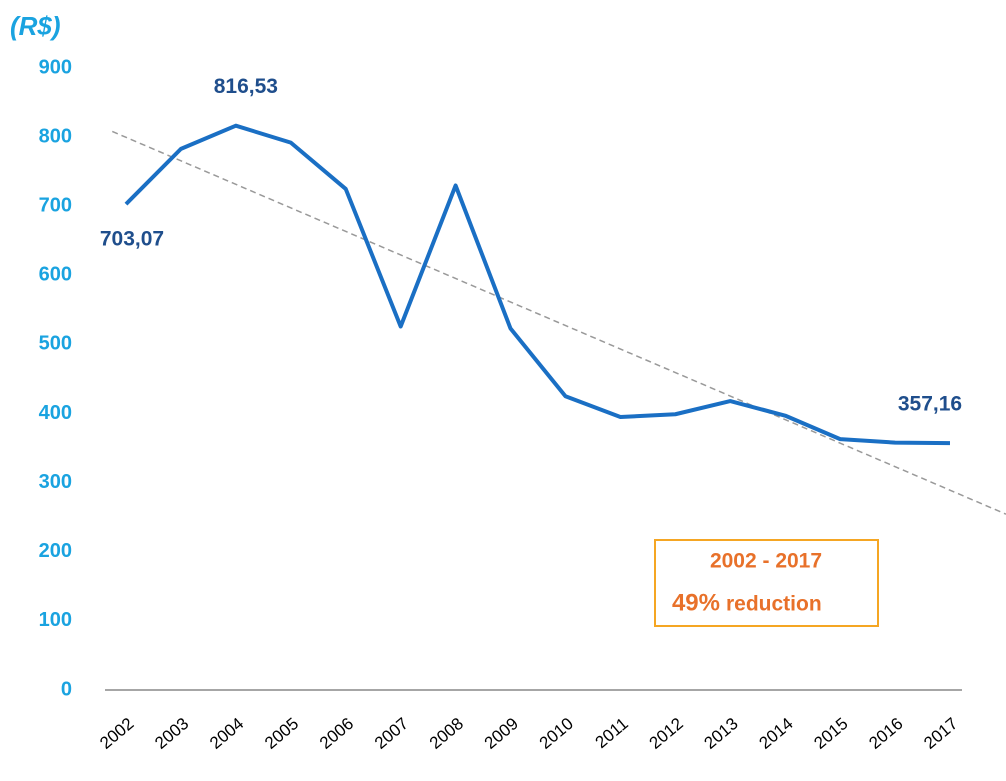 This screenshot has height=781, width=1006. What do you see at coordinates (171, 733) in the screenshot?
I see `x-tick-label: 2003` at bounding box center [171, 733].